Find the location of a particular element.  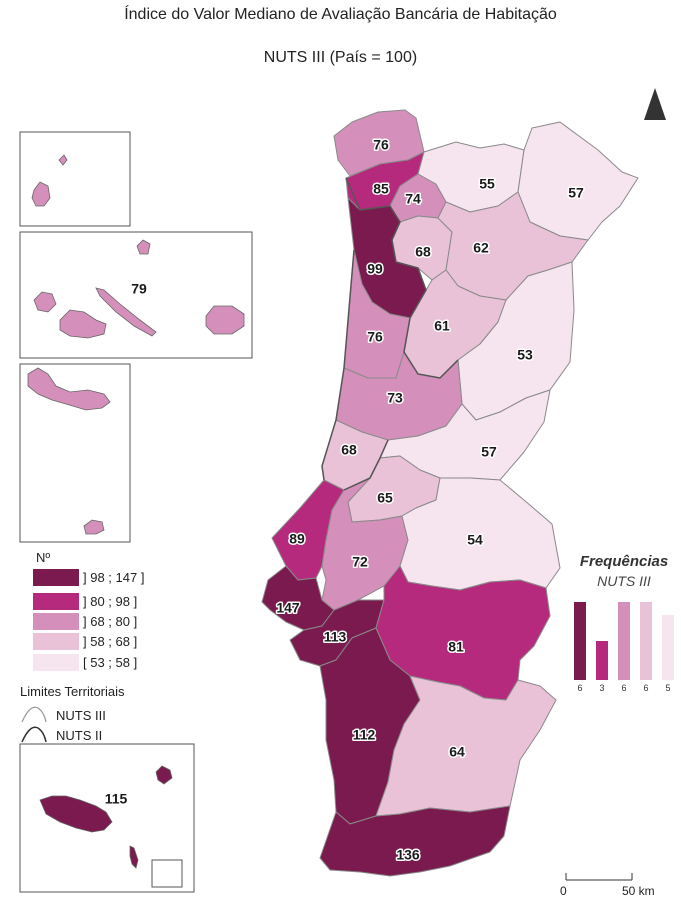

region-136-algarve is located at coordinates (415, 841).